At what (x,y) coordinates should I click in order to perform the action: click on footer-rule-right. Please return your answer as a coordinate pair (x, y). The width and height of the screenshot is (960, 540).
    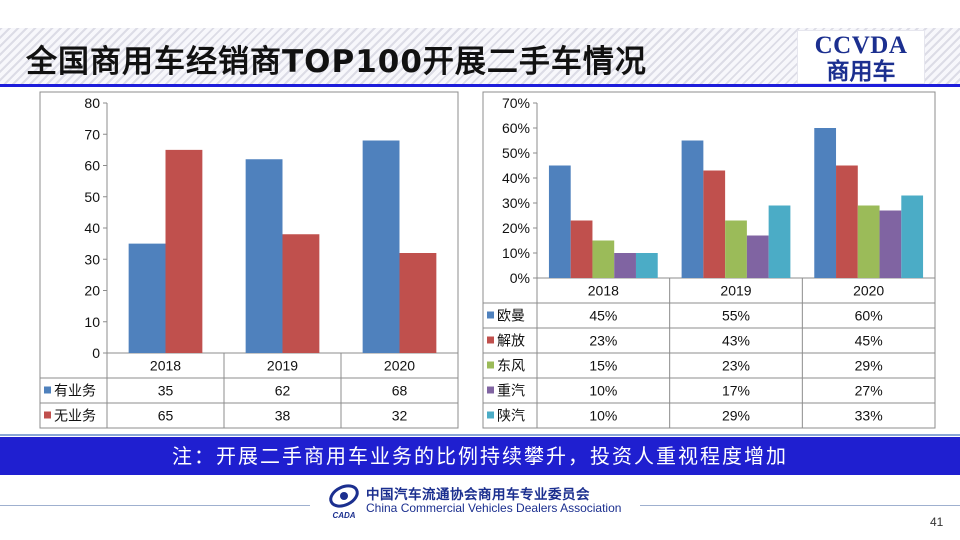
    Looking at the image, I should click on (800, 505).